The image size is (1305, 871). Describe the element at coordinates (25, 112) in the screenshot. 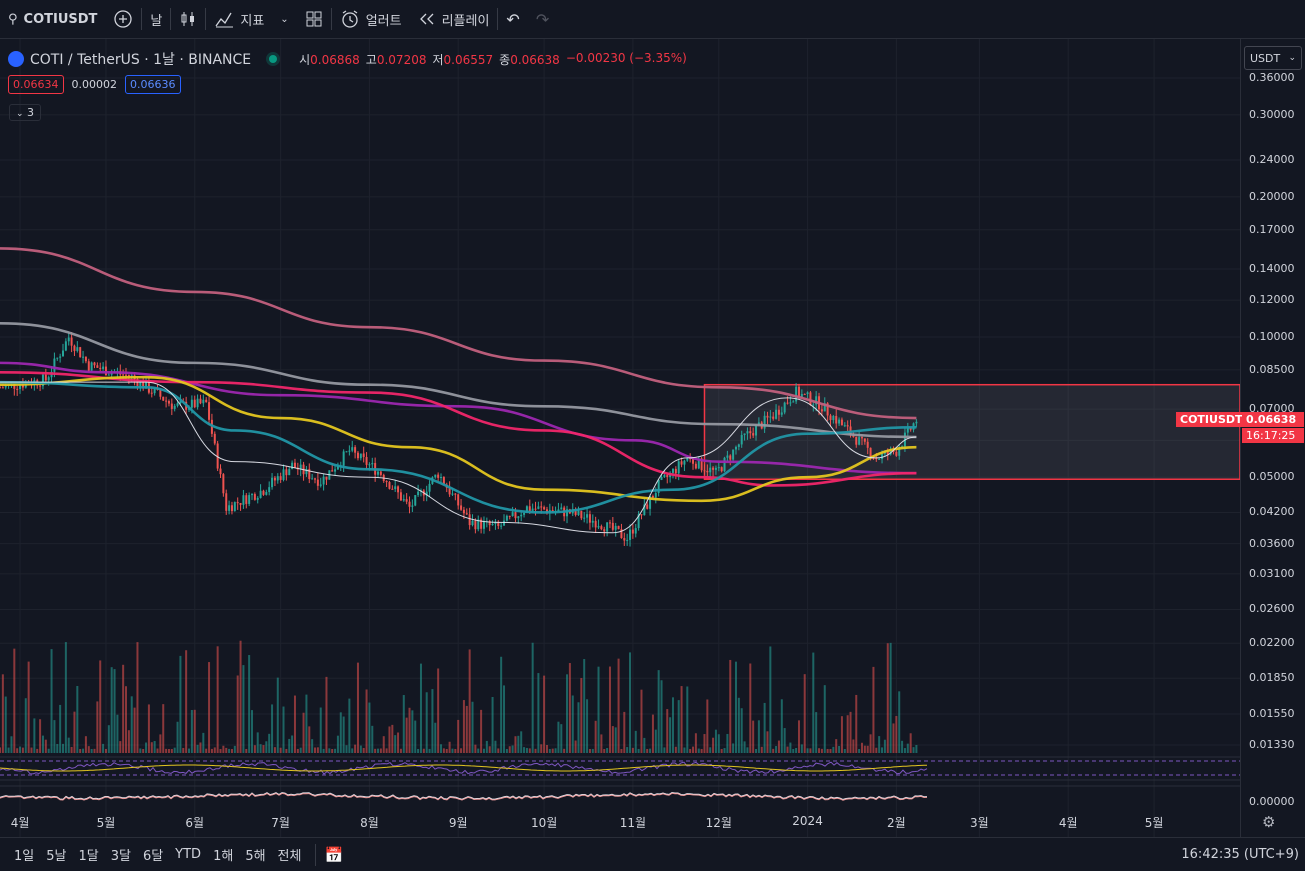

I see `indicators-toggle: ⌄ 3` at that location.